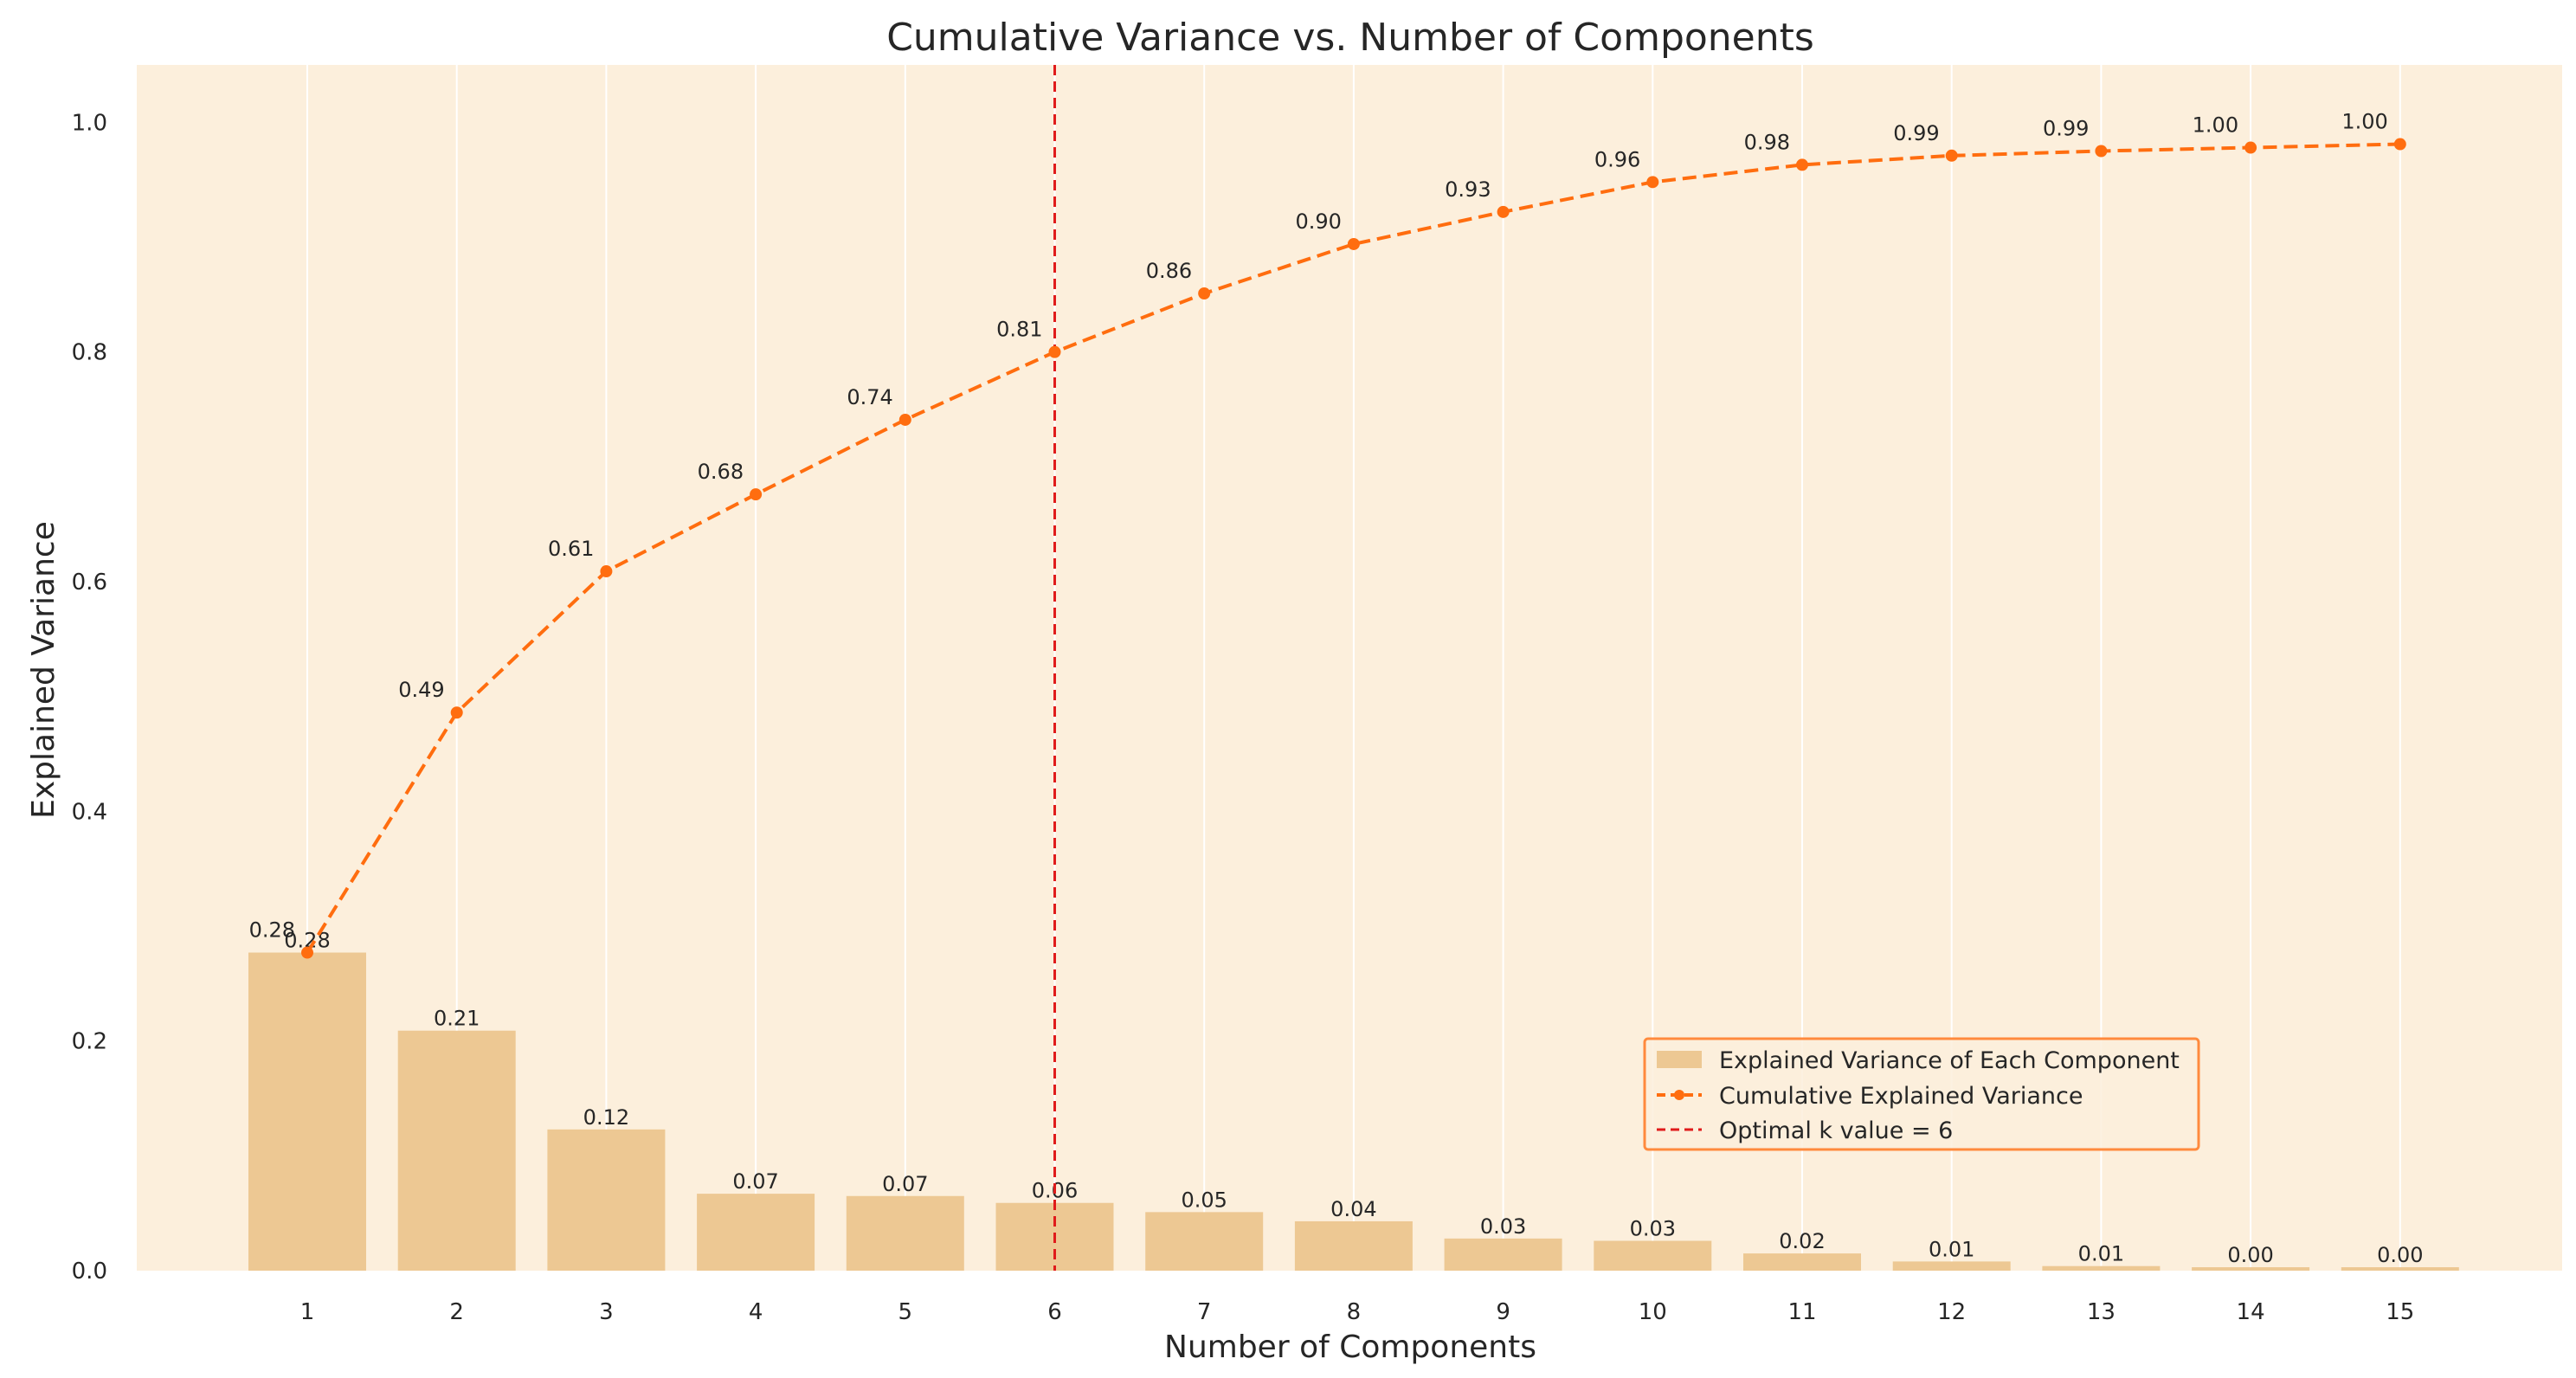 The width and height of the screenshot is (2576, 1378). Describe the element at coordinates (1318, 221) in the screenshot. I see `cumulative-label-8: 0.90` at that location.